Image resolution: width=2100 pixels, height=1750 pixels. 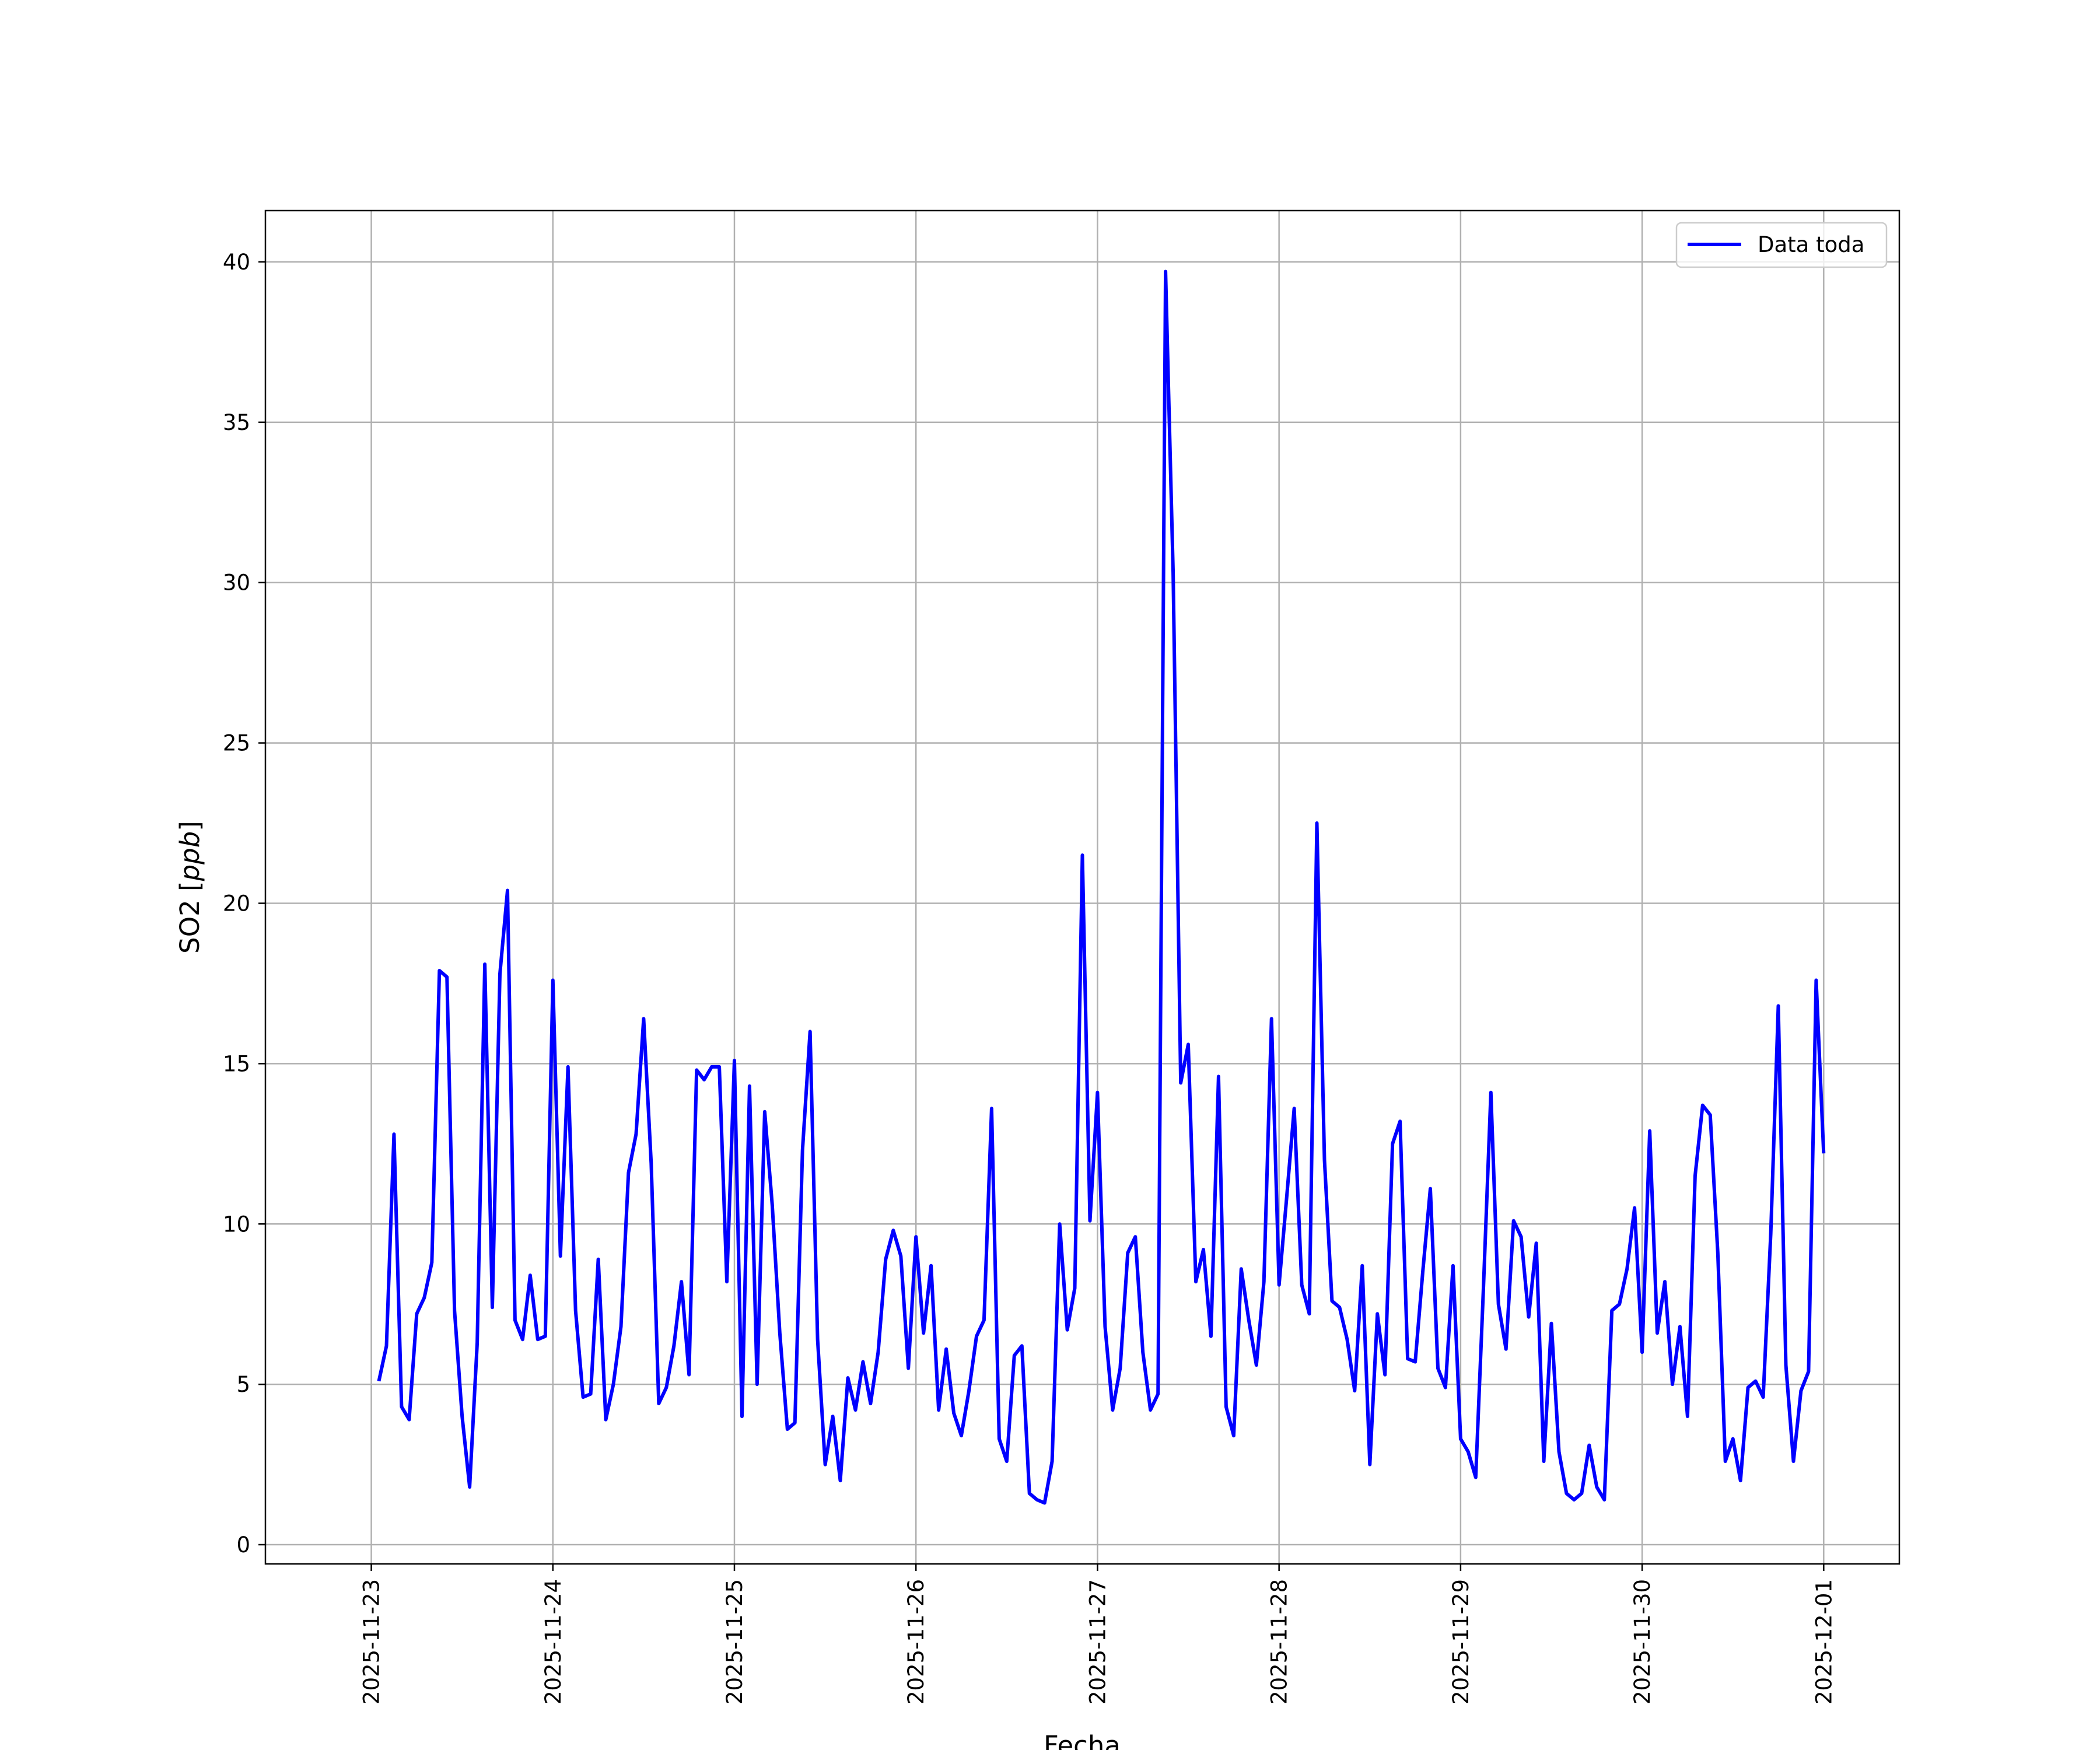 What do you see at coordinates (734, 1641) in the screenshot?
I see `x-tick-label: 2025-11-25` at bounding box center [734, 1641].